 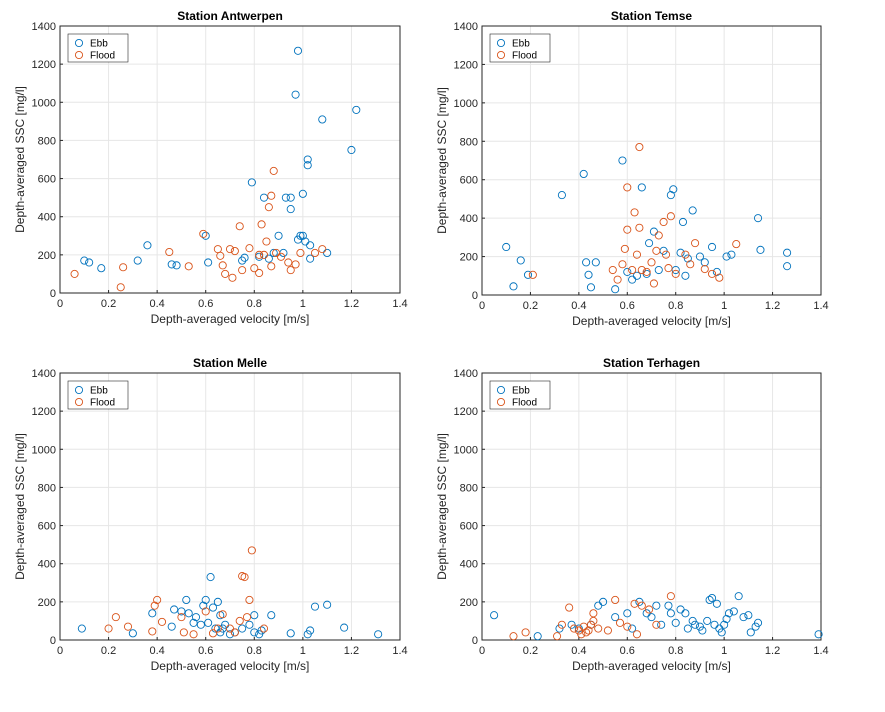 What do you see at coordinates (44, 412) in the screenshot?
I see `y-tick-label: 1200` at bounding box center [44, 412].